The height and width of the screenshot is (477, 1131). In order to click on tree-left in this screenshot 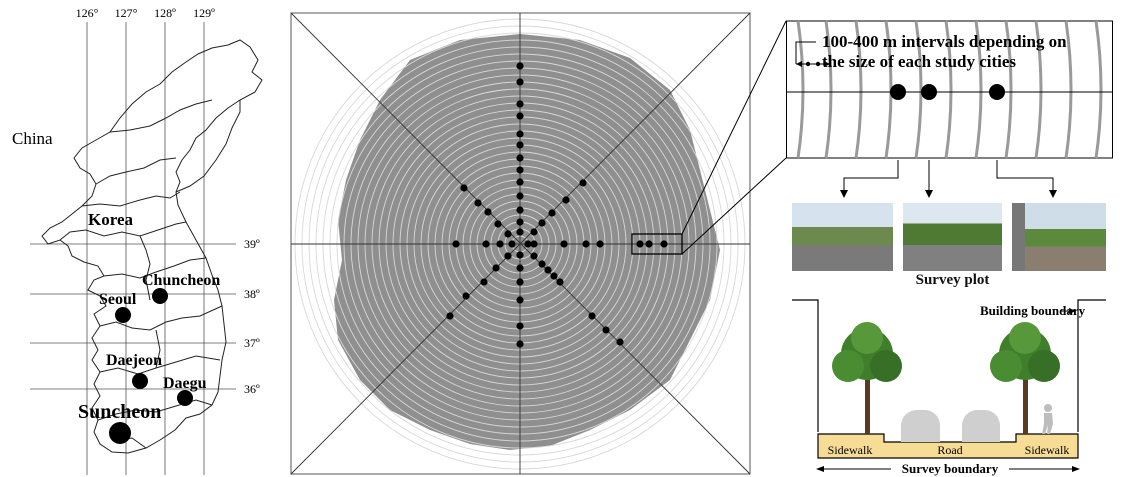, I will do `click(867, 378)`.